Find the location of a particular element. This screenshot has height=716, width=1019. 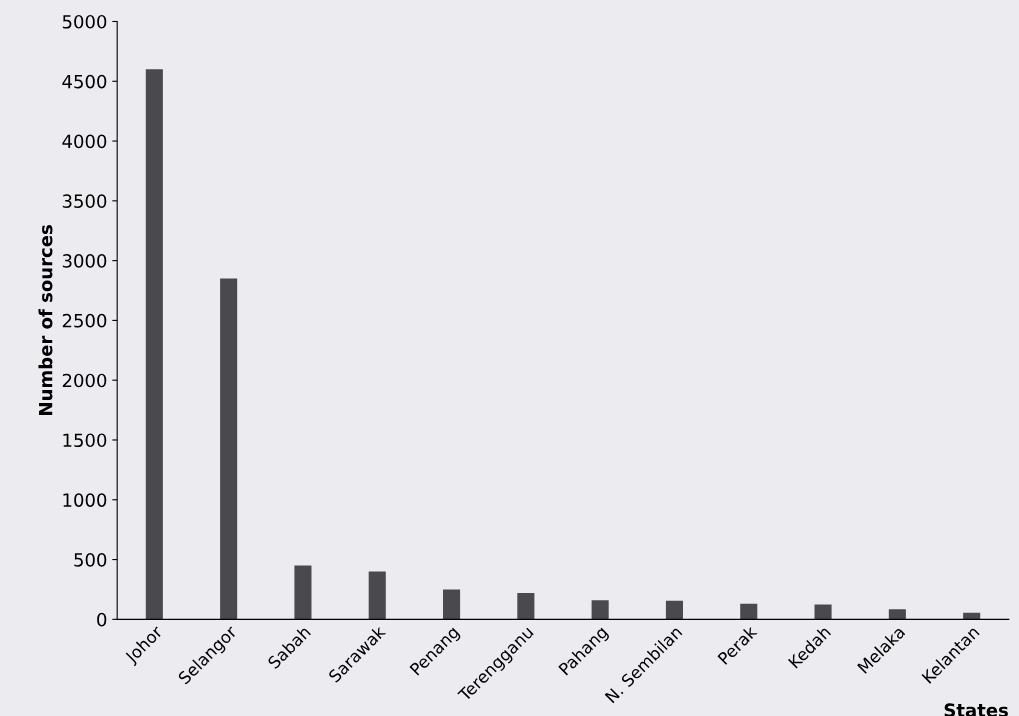

y-tick-label: 1500 is located at coordinates (85, 440).